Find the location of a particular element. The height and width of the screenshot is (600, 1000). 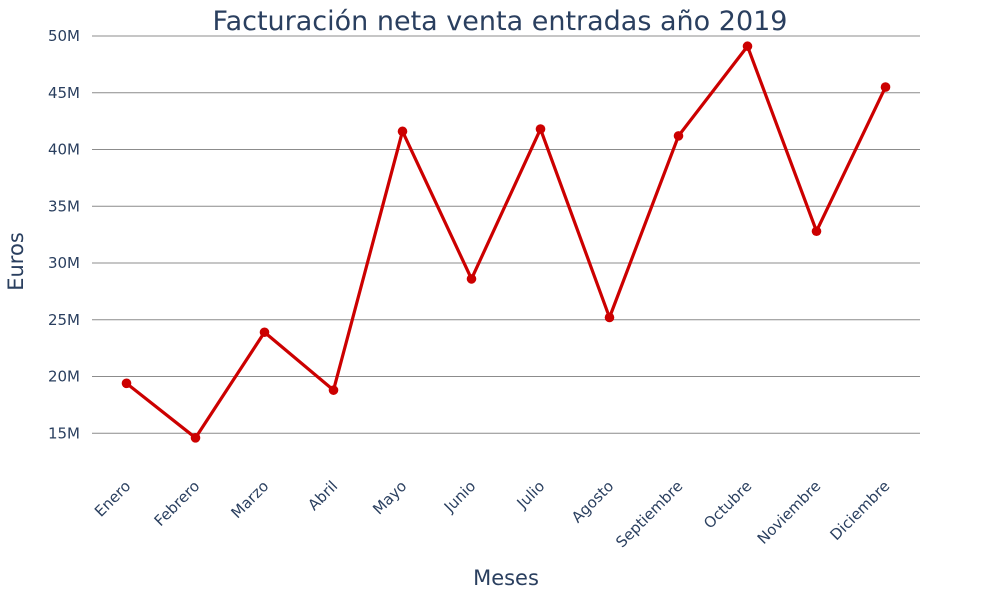

y-tick-label: 20M is located at coordinates (64, 377).